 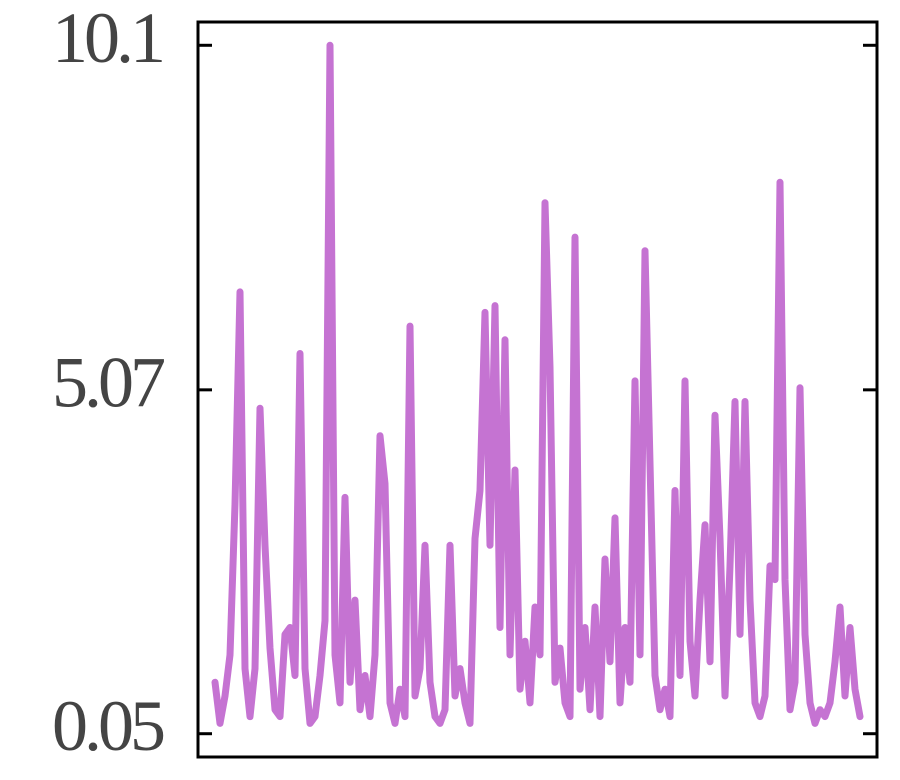 What do you see at coordinates (107, 39) in the screenshot?
I see `y-tick-label: 10.1` at bounding box center [107, 39].